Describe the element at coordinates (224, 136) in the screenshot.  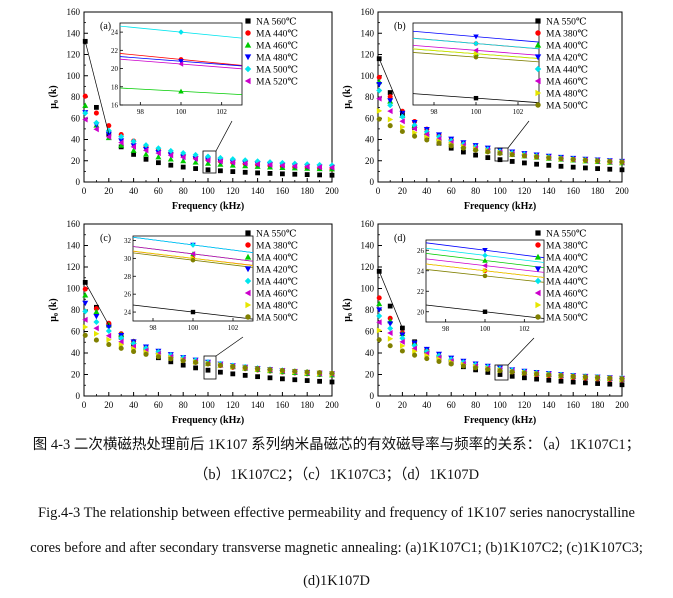
I see `zoom-connector` at that location.